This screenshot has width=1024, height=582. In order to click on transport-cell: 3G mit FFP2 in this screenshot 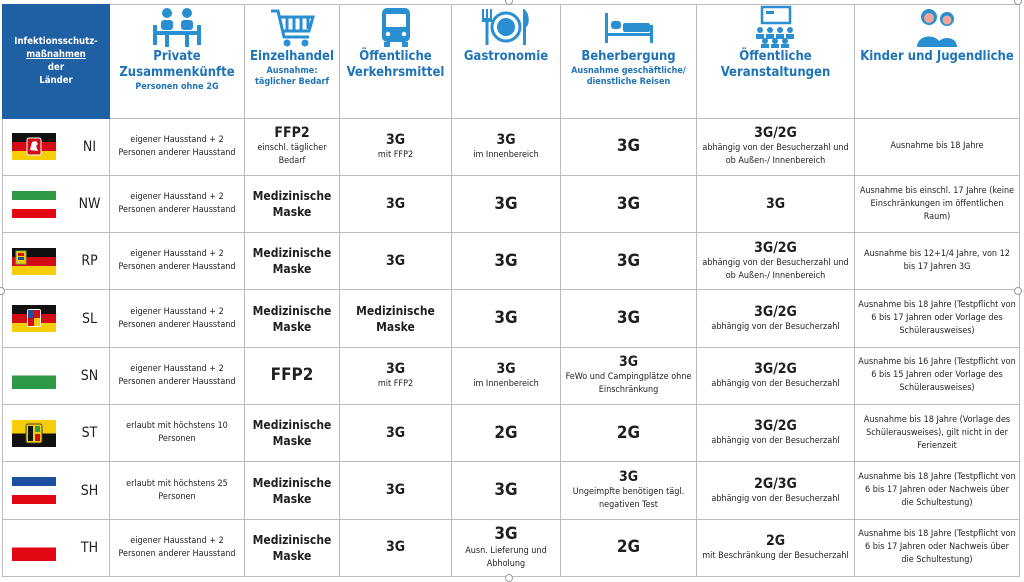, I will do `click(395, 376)`.